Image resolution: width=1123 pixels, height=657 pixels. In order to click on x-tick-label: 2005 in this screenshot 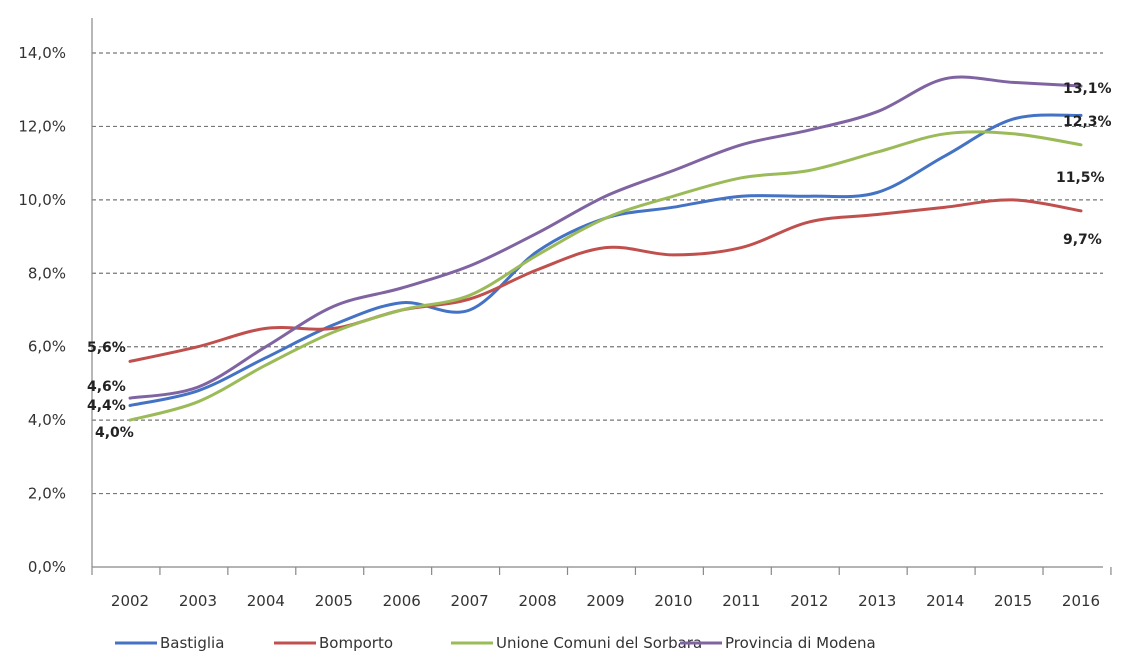, I will do `click(334, 601)`.